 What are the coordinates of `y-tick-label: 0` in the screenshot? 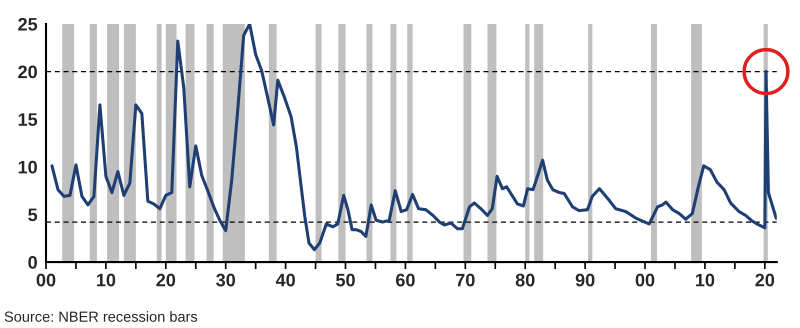 It's located at (32, 262).